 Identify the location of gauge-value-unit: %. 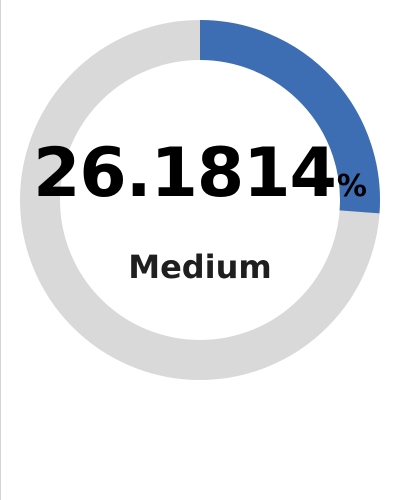
(351, 186).